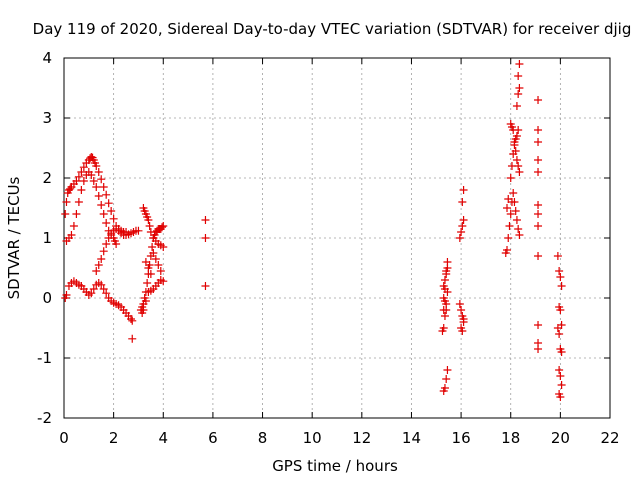 This screenshot has height=480, width=640. What do you see at coordinates (44, 418) in the screenshot?
I see `y-tick-label: -2` at bounding box center [44, 418].